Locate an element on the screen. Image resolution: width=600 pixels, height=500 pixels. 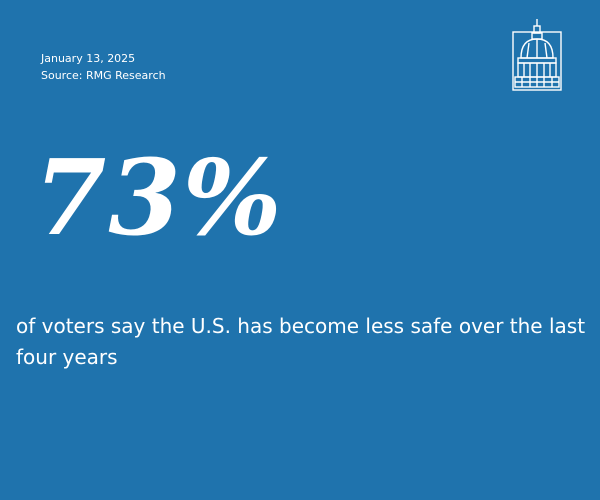
date-label: January 13, 2025 is located at coordinates (88, 58).